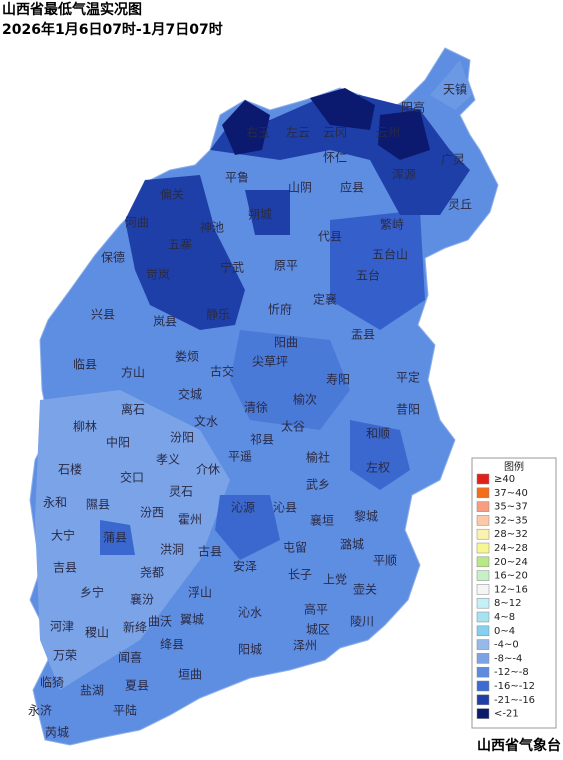 The image size is (563, 760). What do you see at coordinates (92, 592) in the screenshot?
I see `county-label: 乡宁` at bounding box center [92, 592].